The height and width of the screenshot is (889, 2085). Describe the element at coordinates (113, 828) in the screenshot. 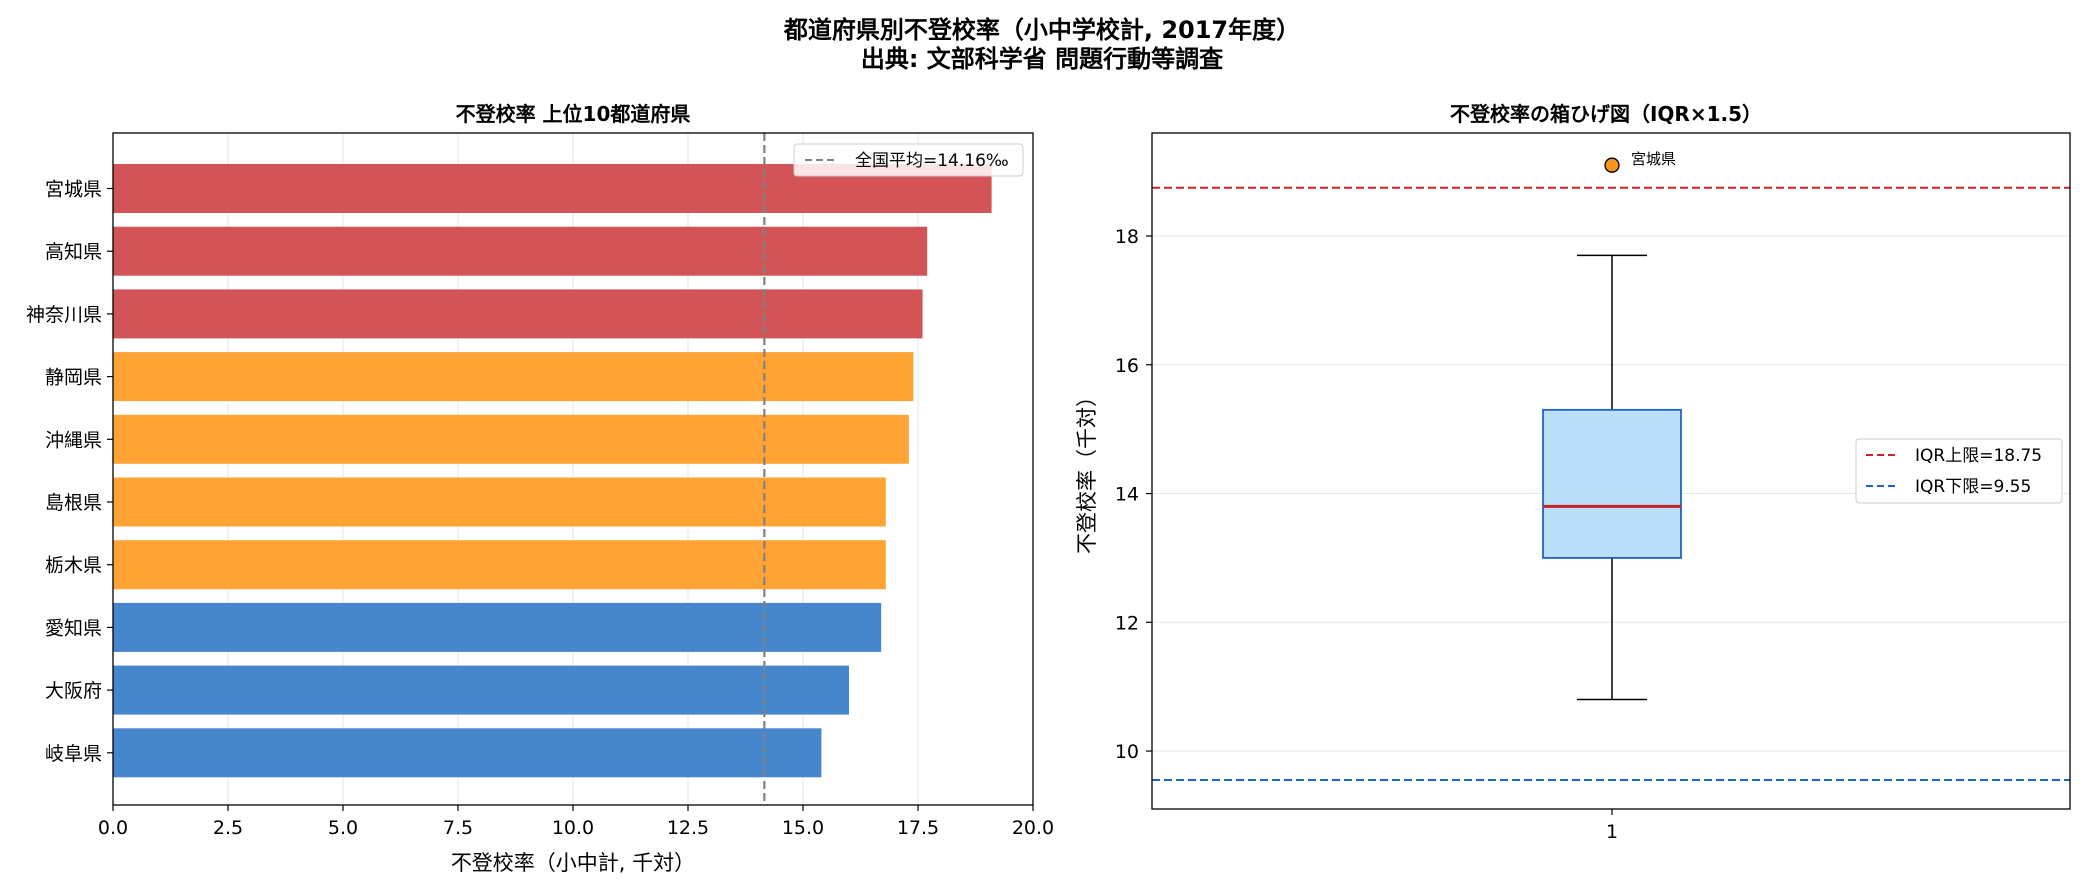

I see `bar-chart-xtick-label: 0.0` at that location.